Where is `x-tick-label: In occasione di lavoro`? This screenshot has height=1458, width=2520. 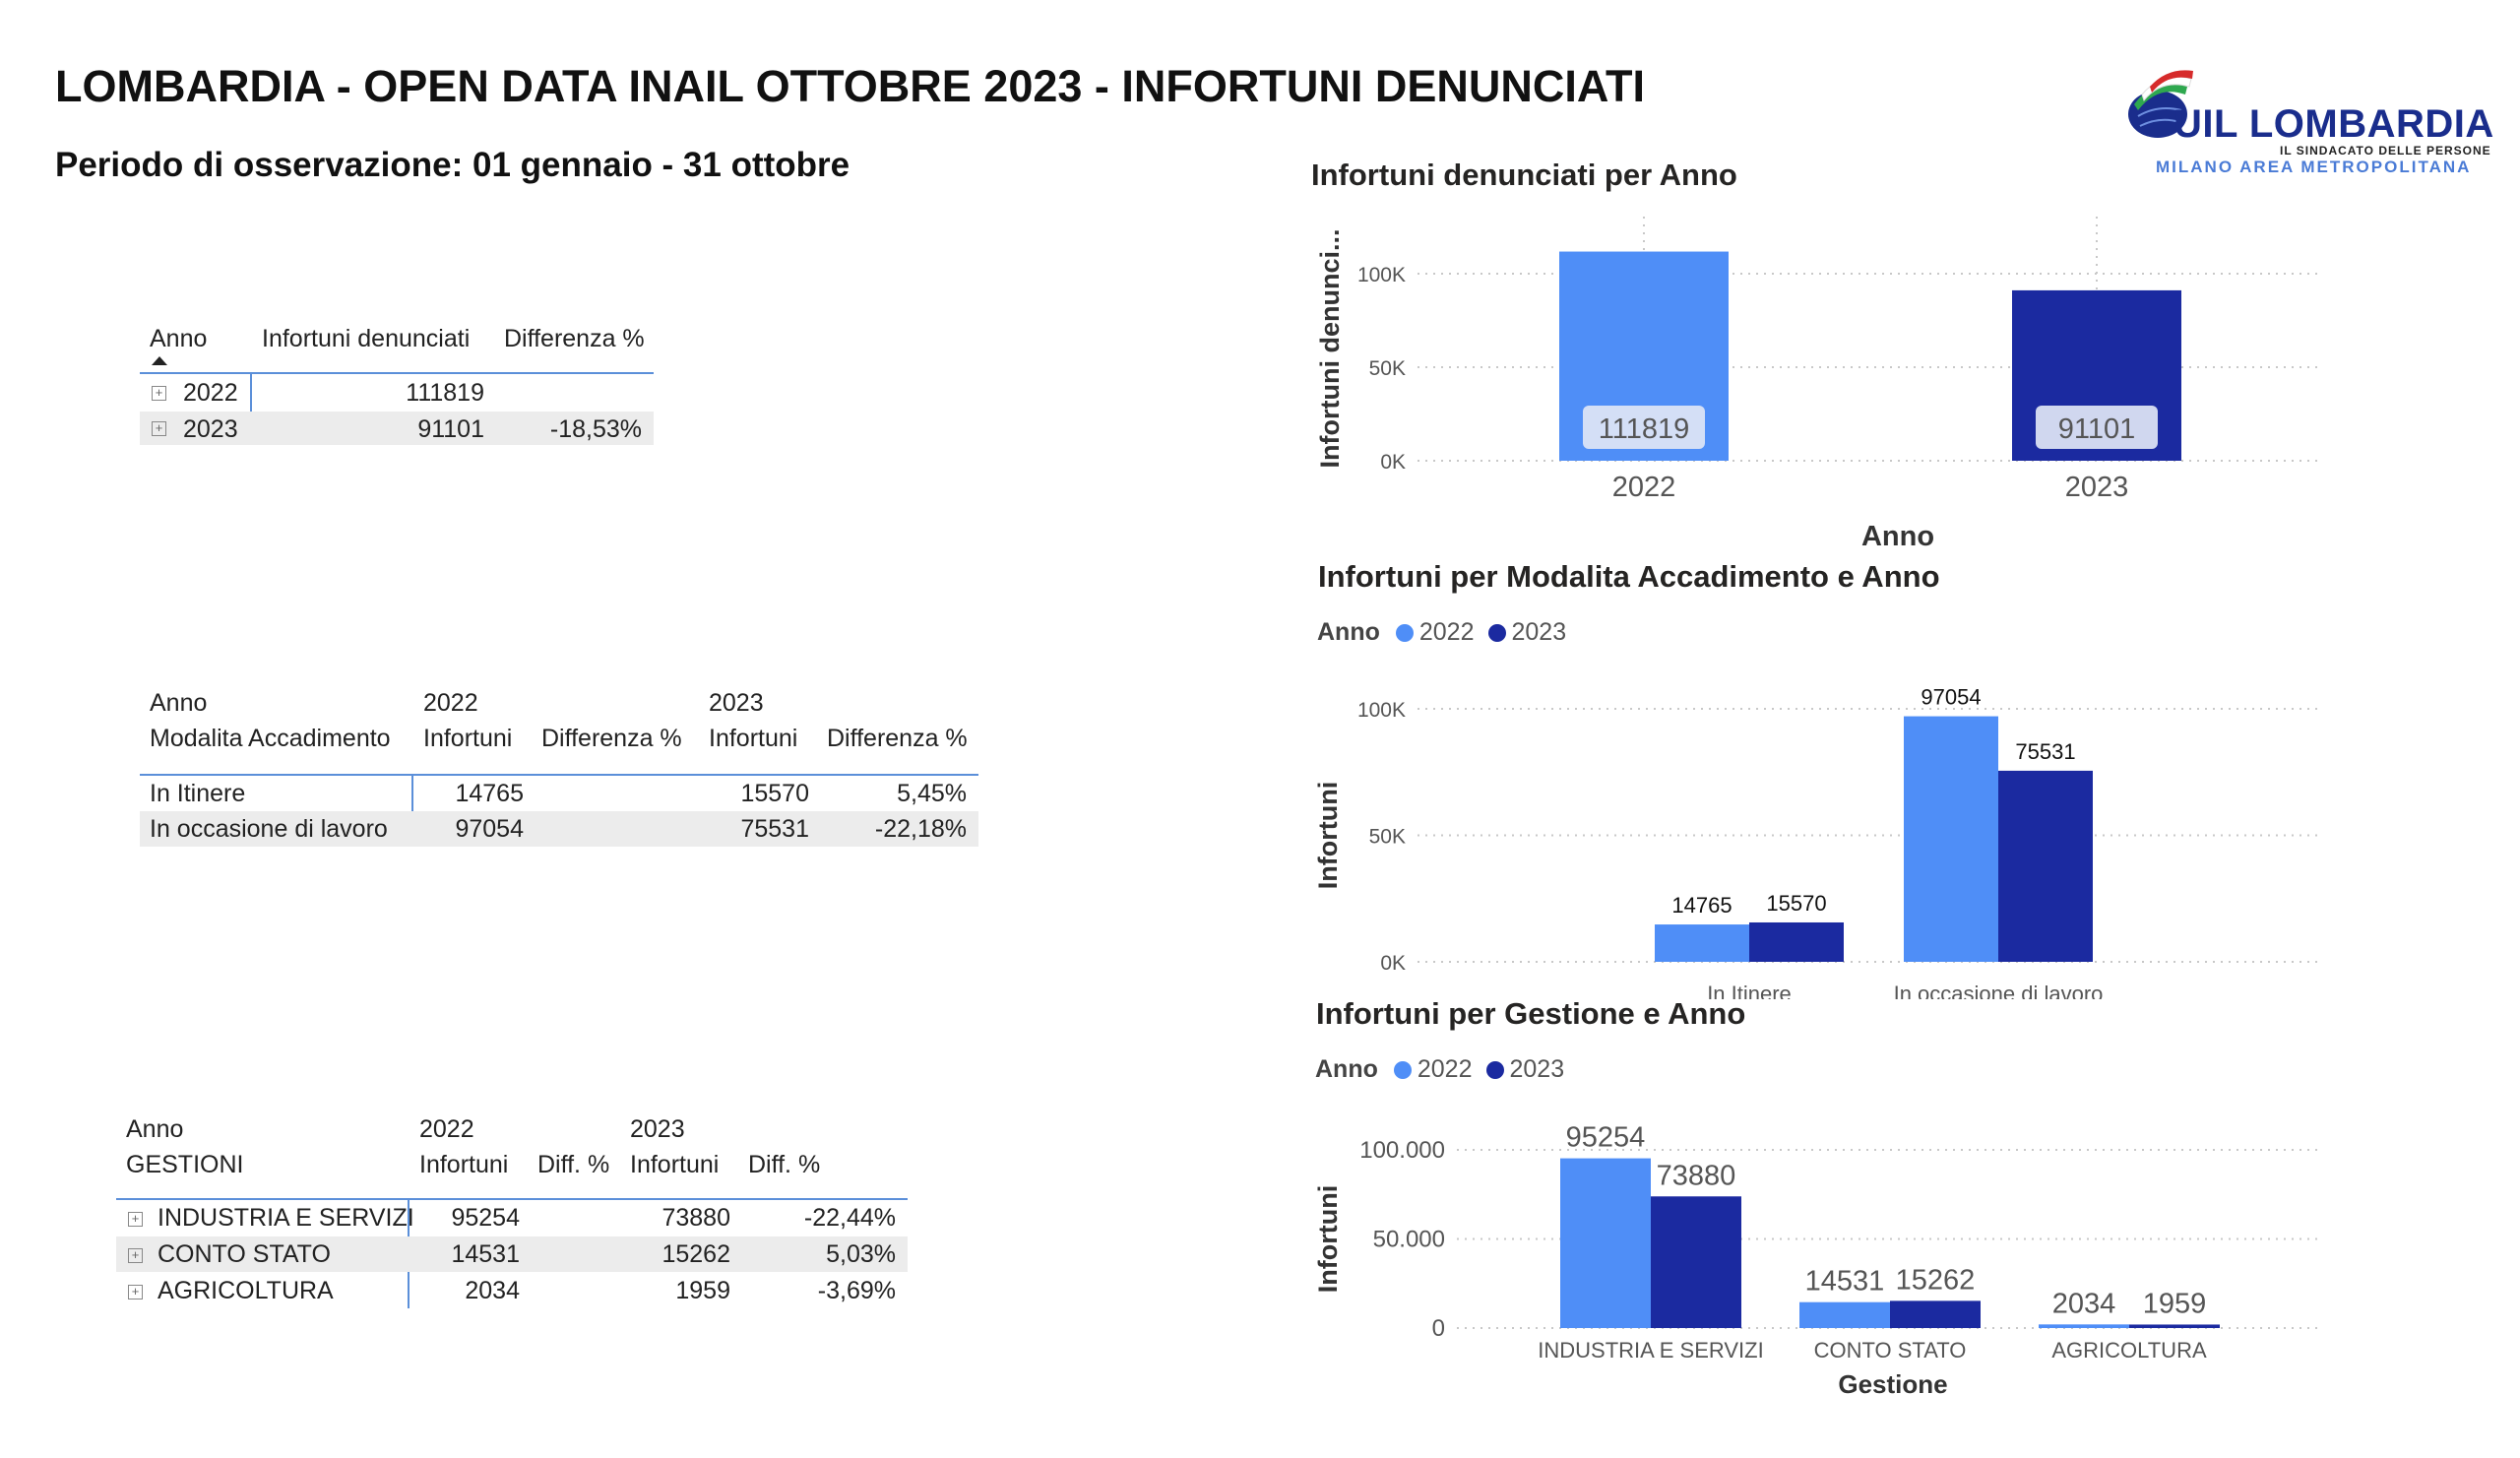 x-tick-label: In occasione di lavoro is located at coordinates (1999, 990).